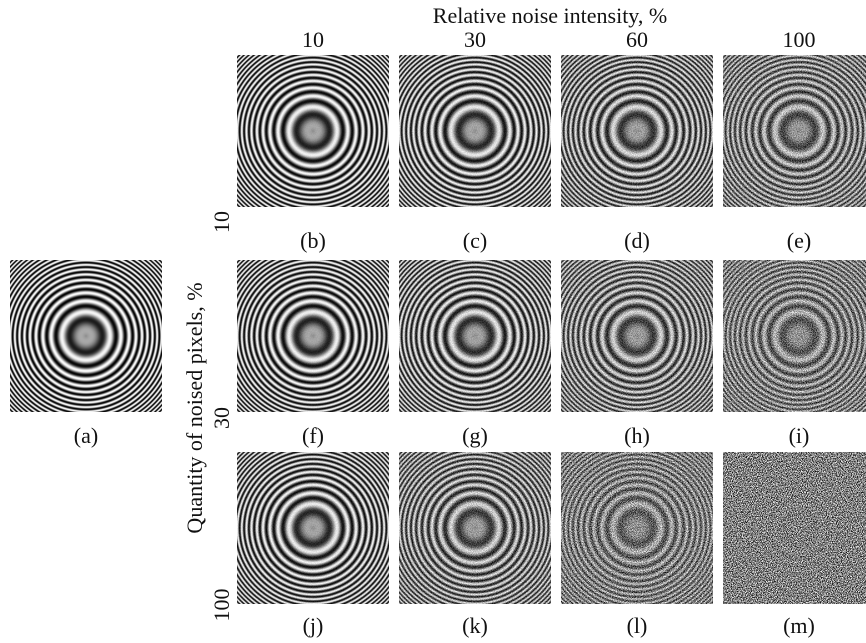  What do you see at coordinates (221, 222) in the screenshot?
I see `row-label: 10` at bounding box center [221, 222].